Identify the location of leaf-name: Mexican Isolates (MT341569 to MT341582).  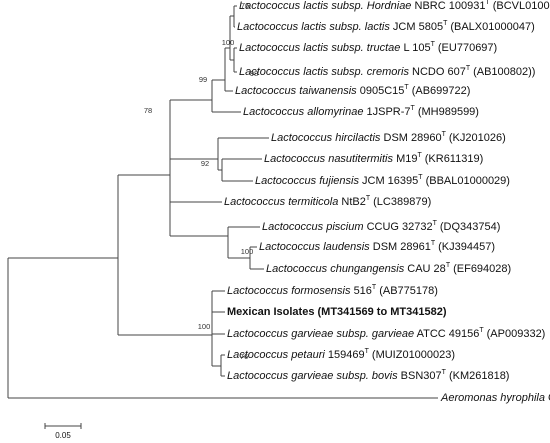
(337, 312).